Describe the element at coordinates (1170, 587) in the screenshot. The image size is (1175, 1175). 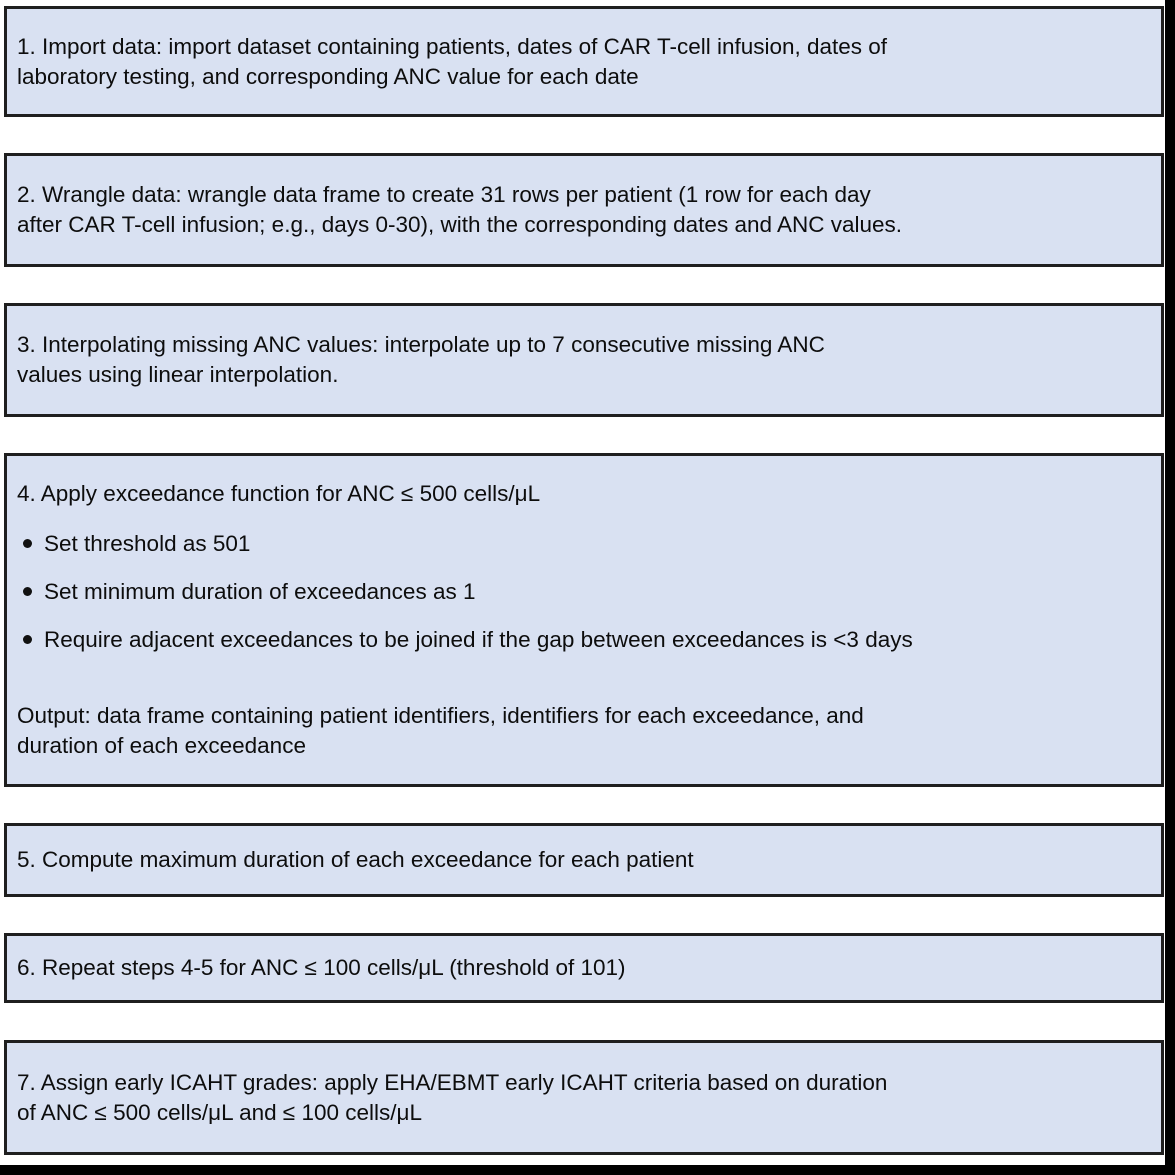
I see `frame-right-bar` at that location.